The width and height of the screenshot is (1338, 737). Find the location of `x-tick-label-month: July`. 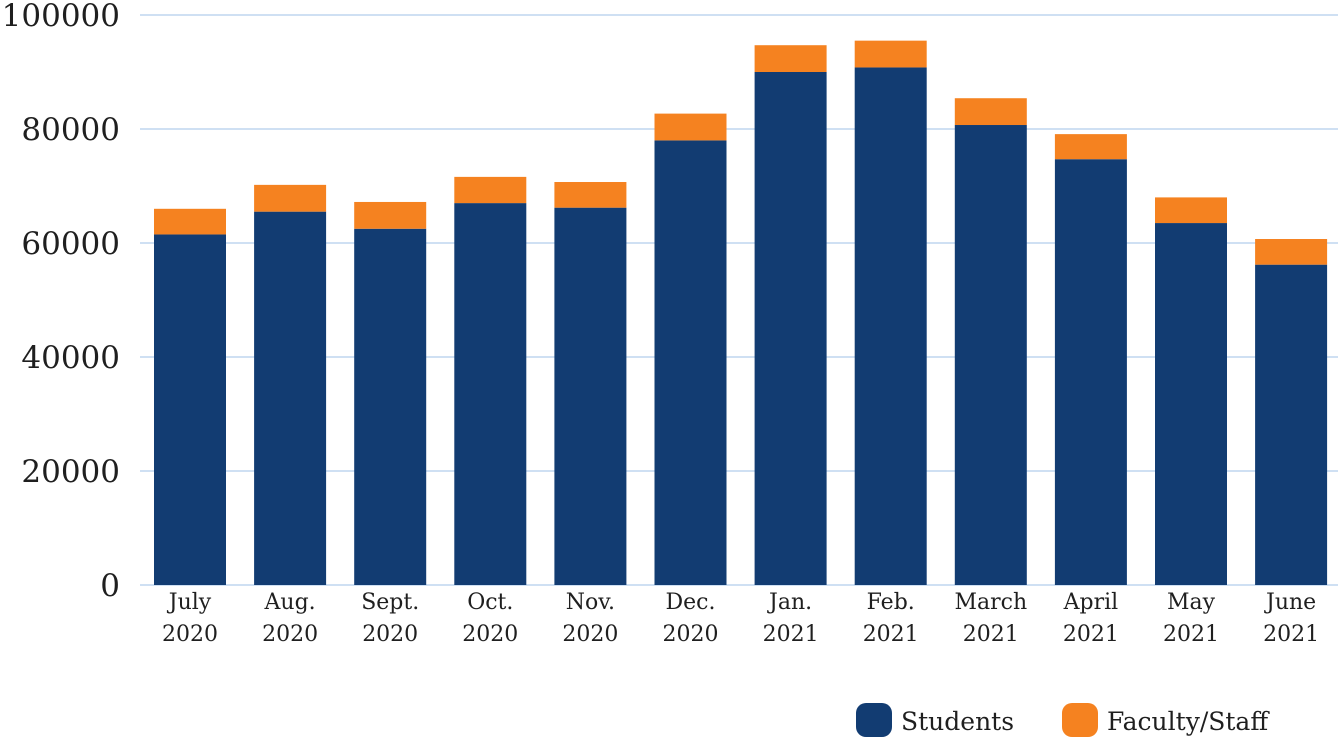

x-tick-label-month: July is located at coordinates (189, 602).